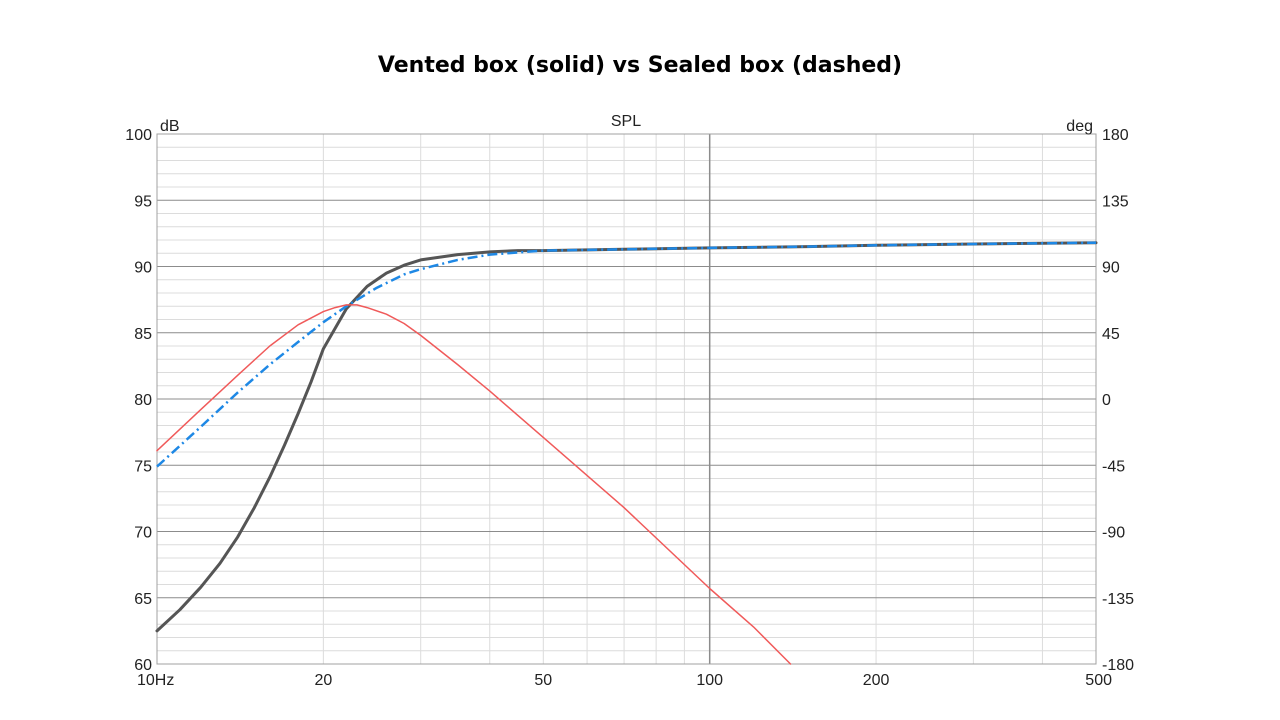 This screenshot has width=1280, height=720. Describe the element at coordinates (1098, 680) in the screenshot. I see `x-tick-label: 500` at that location.